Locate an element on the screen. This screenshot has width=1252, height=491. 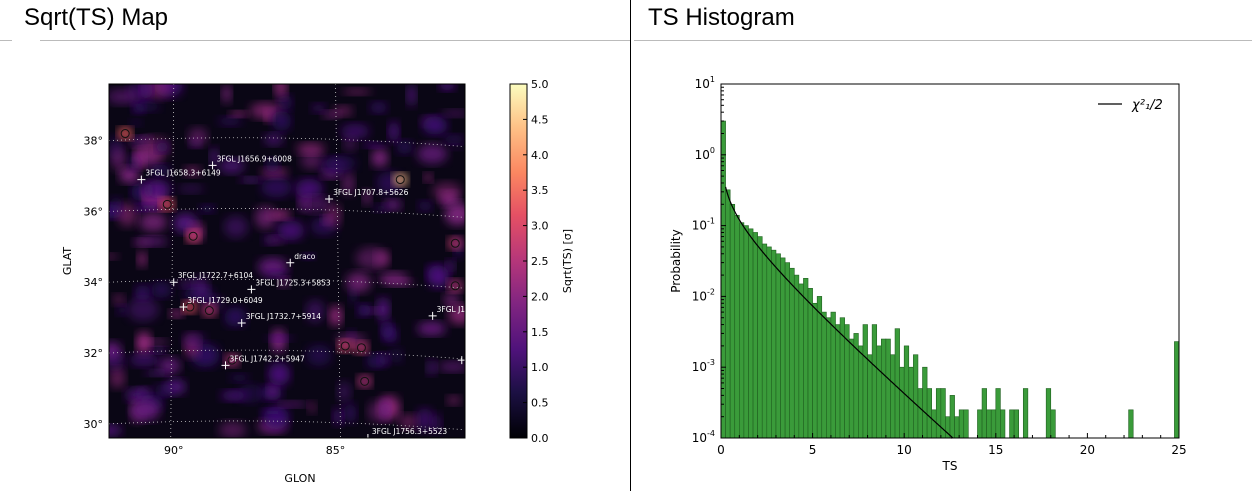
histogram-x-tick-label: 20 is located at coordinates (1087, 450).